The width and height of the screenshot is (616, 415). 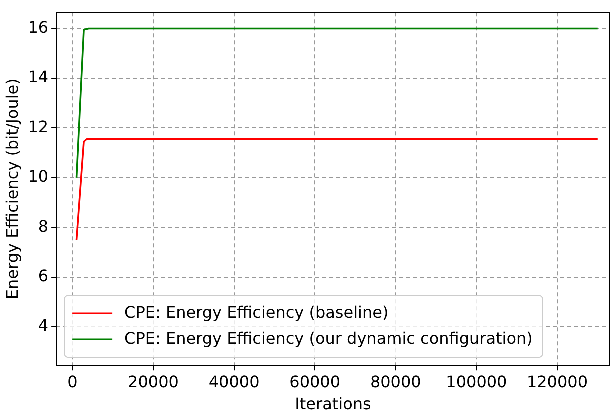 I want to click on x-tick-label: 20000, so click(x=153, y=382).